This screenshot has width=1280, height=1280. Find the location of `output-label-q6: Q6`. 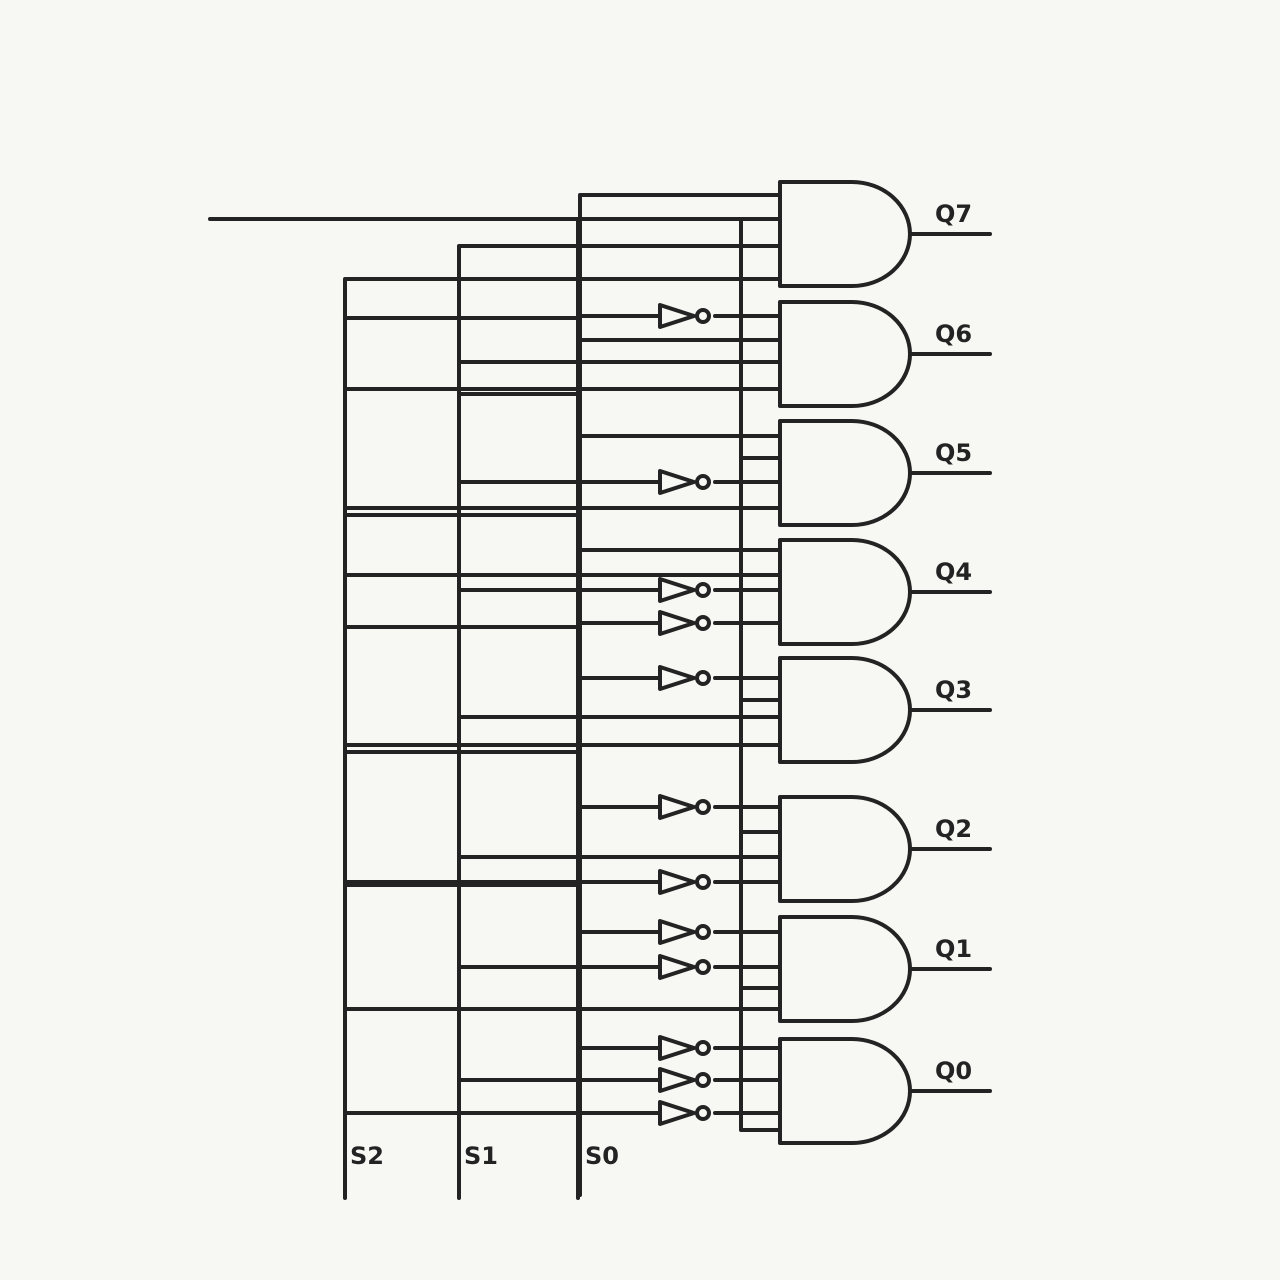

output-label-q6: Q6 is located at coordinates (953, 334).